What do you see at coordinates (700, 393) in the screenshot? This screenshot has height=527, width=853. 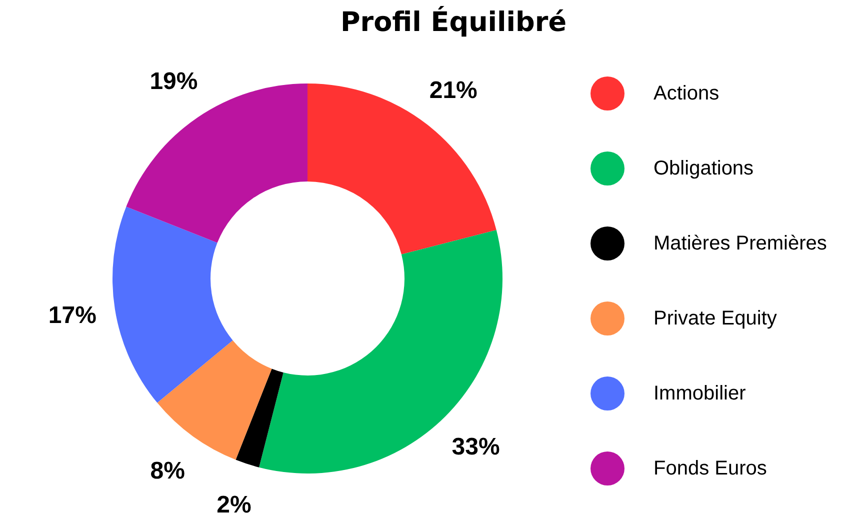 I see `legend-label: Immobilier` at bounding box center [700, 393].